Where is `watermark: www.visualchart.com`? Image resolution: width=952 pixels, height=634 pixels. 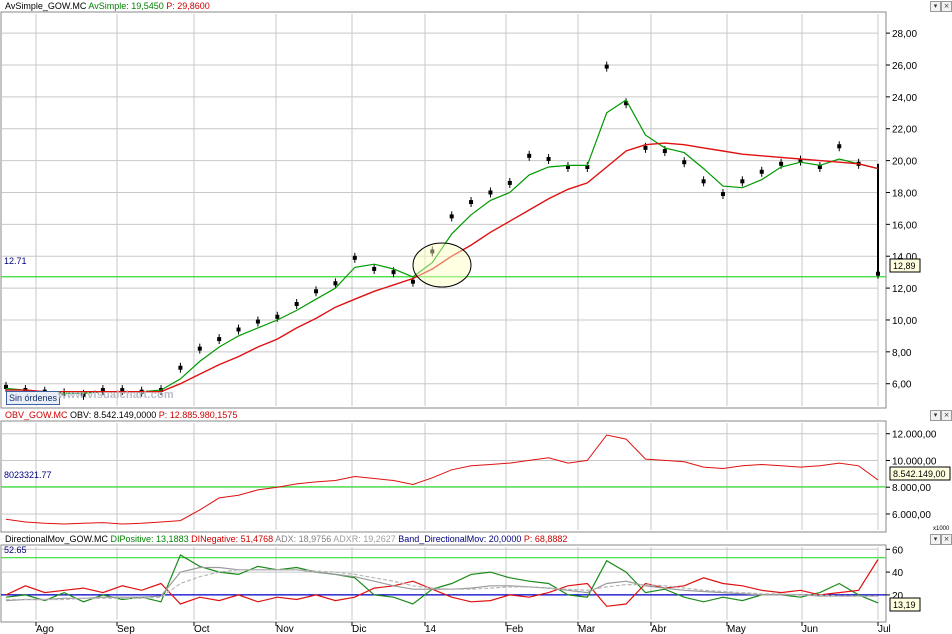 watermark: www.visualchart.com is located at coordinates (116, 395).